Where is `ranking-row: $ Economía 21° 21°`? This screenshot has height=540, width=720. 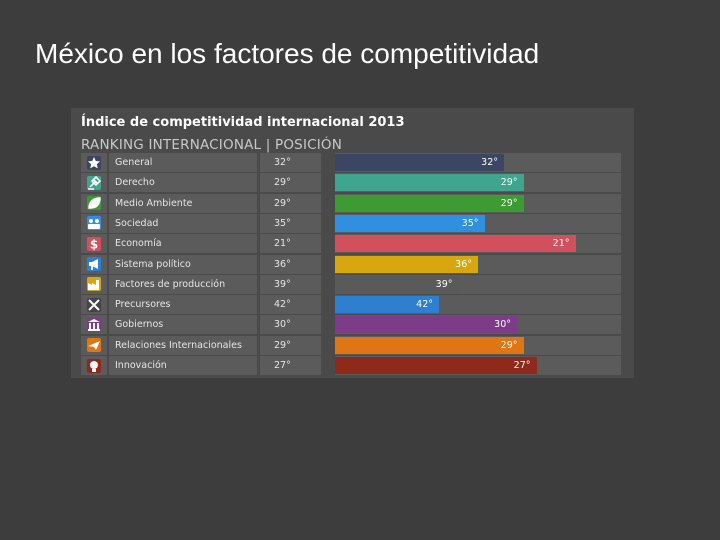 ranking-row: $ Economía 21° 21° is located at coordinates (352, 244).